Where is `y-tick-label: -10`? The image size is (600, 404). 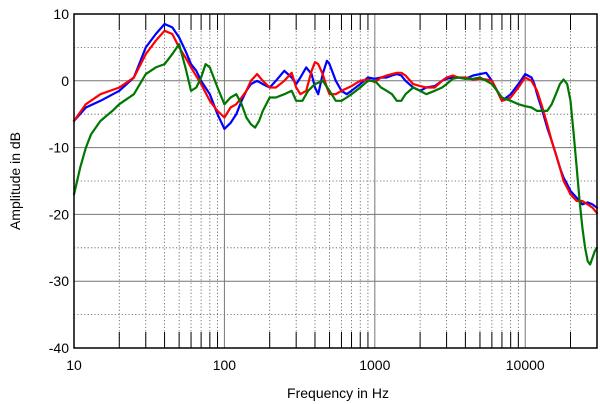 y-tick-label: -10 is located at coordinates (59, 148).